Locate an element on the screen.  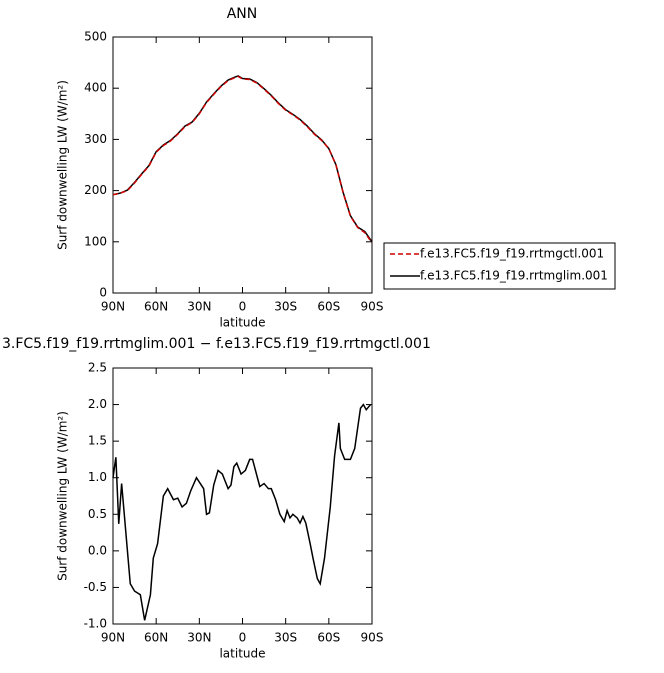
y-tick-label: 100 is located at coordinates (95, 241).